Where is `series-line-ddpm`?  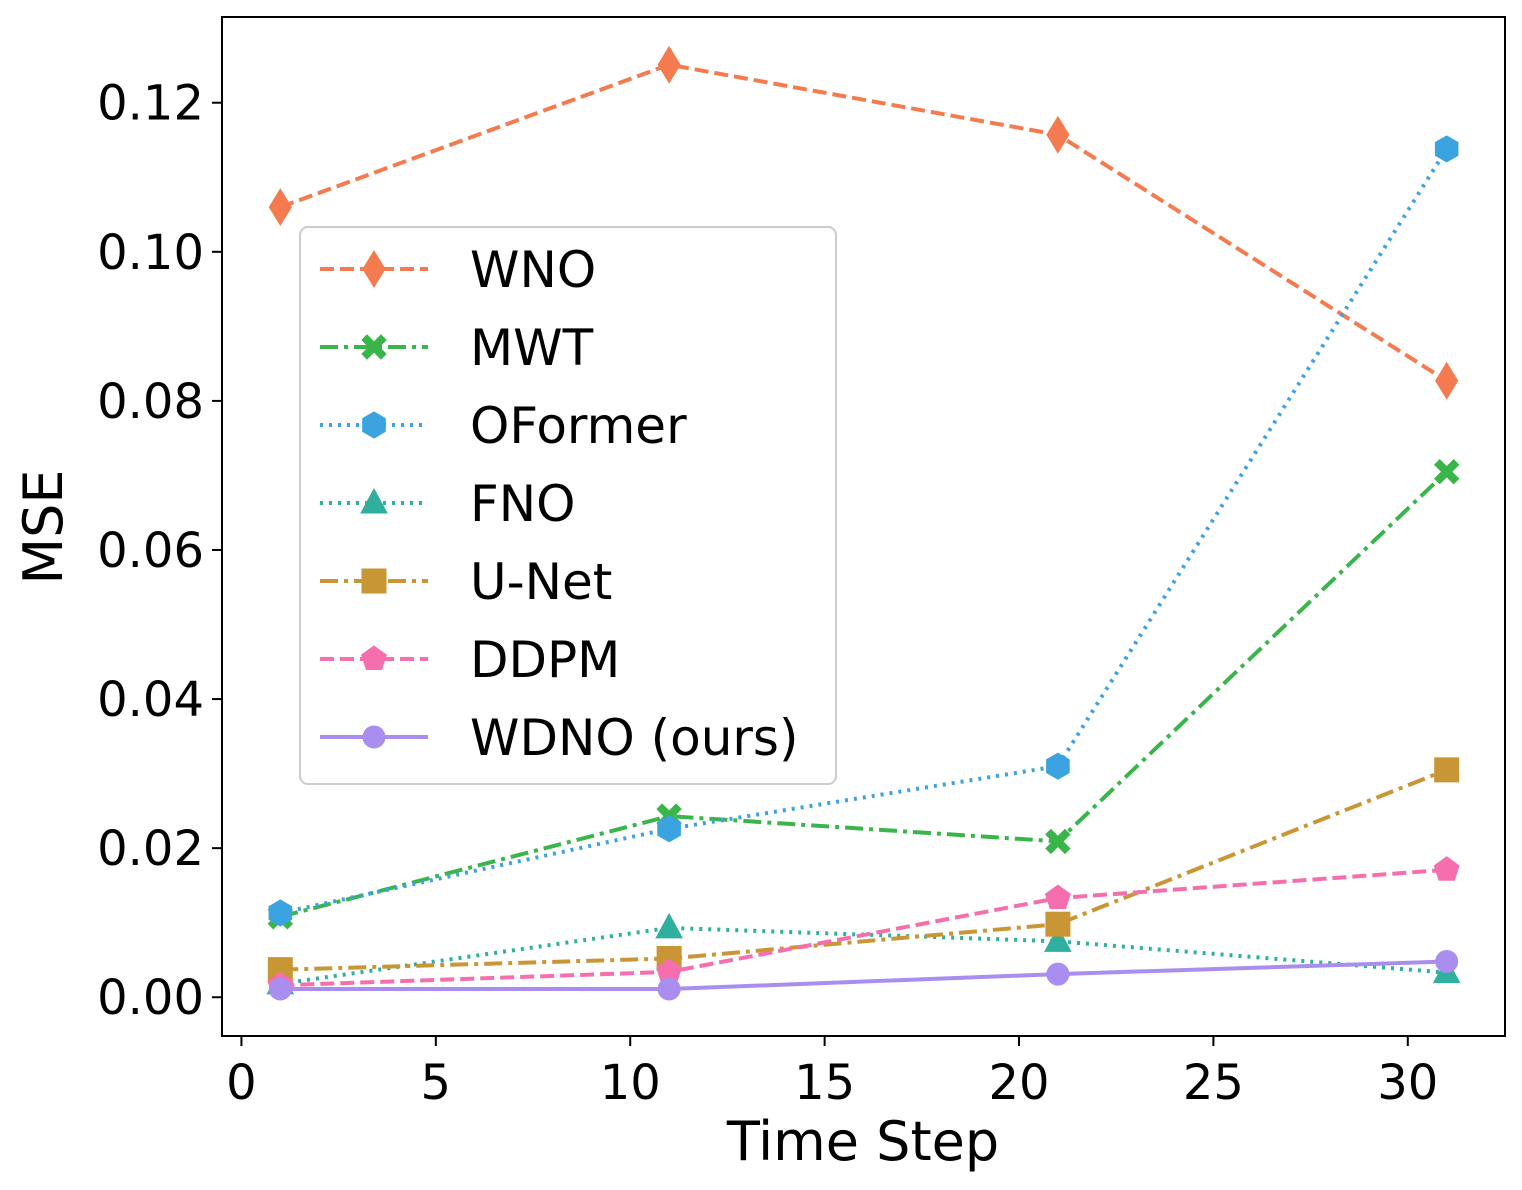 series-line-ddpm is located at coordinates (863, 927).